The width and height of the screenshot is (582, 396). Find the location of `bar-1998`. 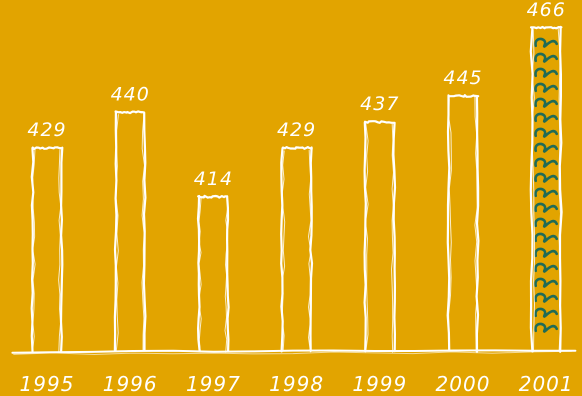

bar-1998 is located at coordinates (297, 249).